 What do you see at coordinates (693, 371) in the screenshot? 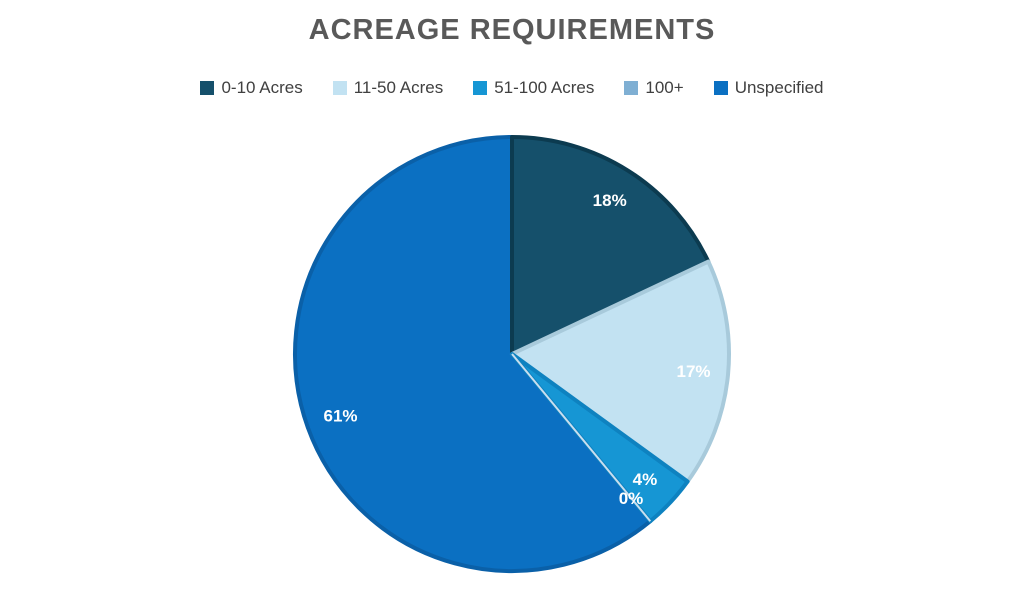
I see `pie-data-label-11-50-acres: 17%` at bounding box center [693, 371].